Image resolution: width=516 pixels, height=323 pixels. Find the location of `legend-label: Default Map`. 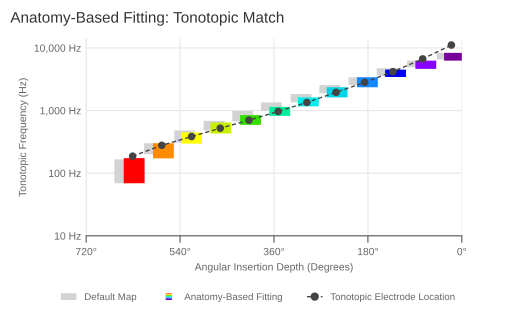

legend-label: Default Map is located at coordinates (110, 297).